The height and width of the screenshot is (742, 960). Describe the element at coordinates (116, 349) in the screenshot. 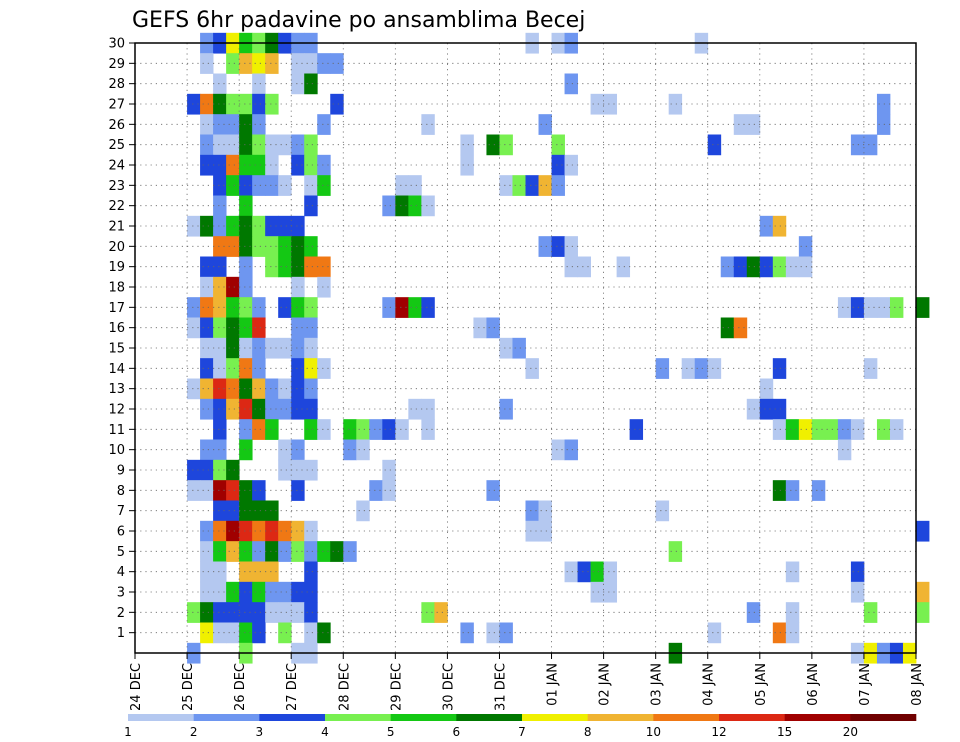

I see `y-tick-label: 15` at that location.